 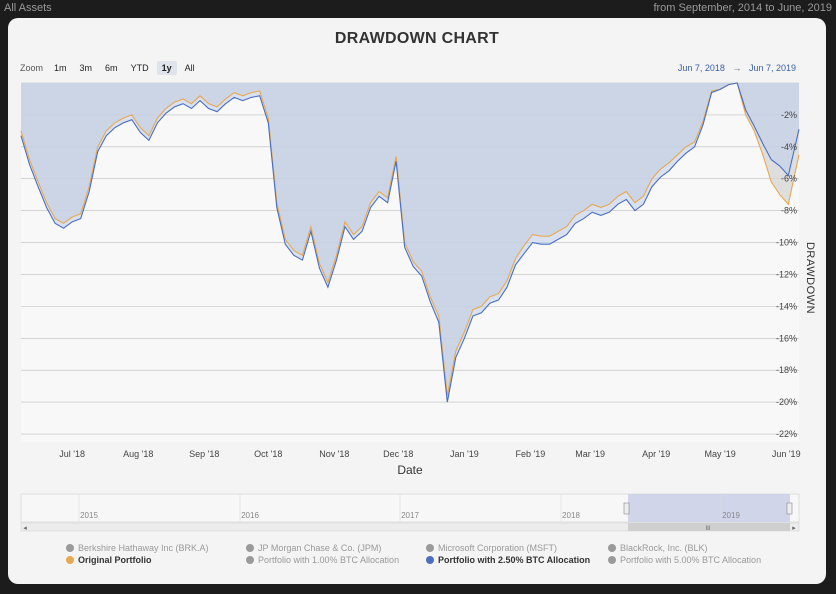 What do you see at coordinates (789, 147) in the screenshot?
I see `y-tick-label: -4%` at bounding box center [789, 147].